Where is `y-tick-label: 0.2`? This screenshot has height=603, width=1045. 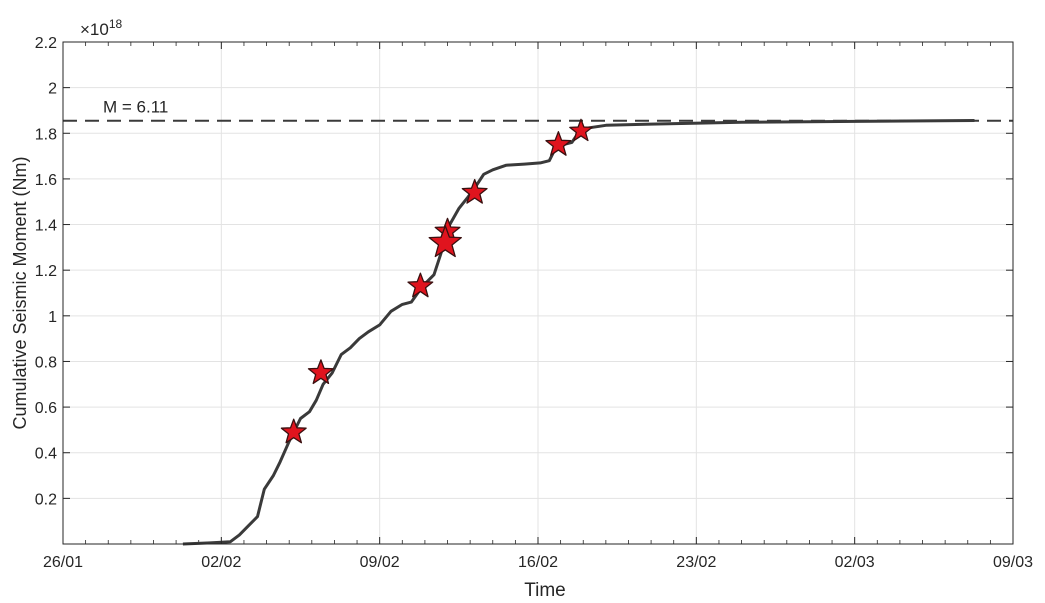 y-tick-label: 0.2 is located at coordinates (46, 499).